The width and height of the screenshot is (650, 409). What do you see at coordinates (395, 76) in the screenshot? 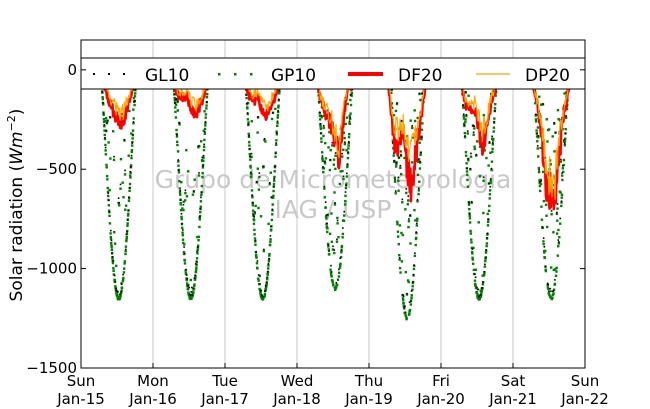
I see `legend-entry-df20: DF20` at bounding box center [395, 76].